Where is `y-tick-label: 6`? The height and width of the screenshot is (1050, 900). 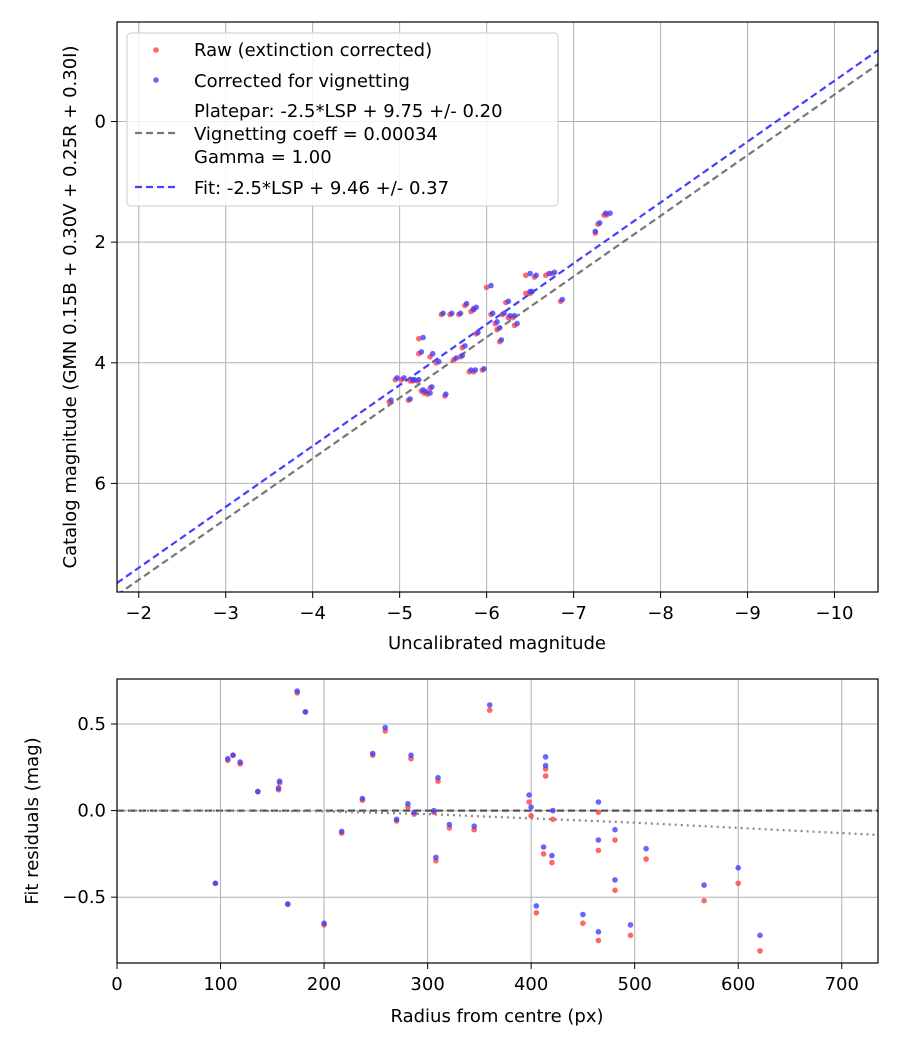
y-tick-label: 6 is located at coordinates (100, 483).